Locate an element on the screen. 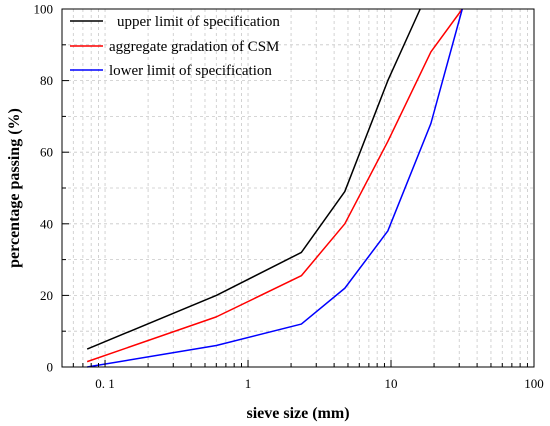 The image size is (550, 426). y-tick-label: 60 is located at coordinates (46, 152).